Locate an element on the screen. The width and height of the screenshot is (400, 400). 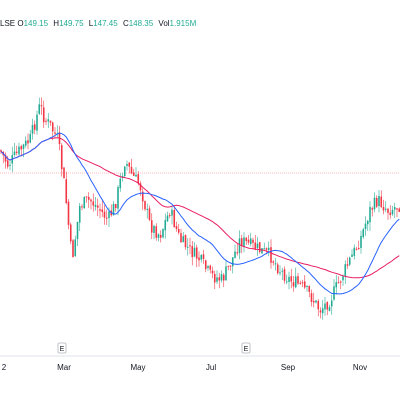
volume-value: 1.915M is located at coordinates (183, 23).